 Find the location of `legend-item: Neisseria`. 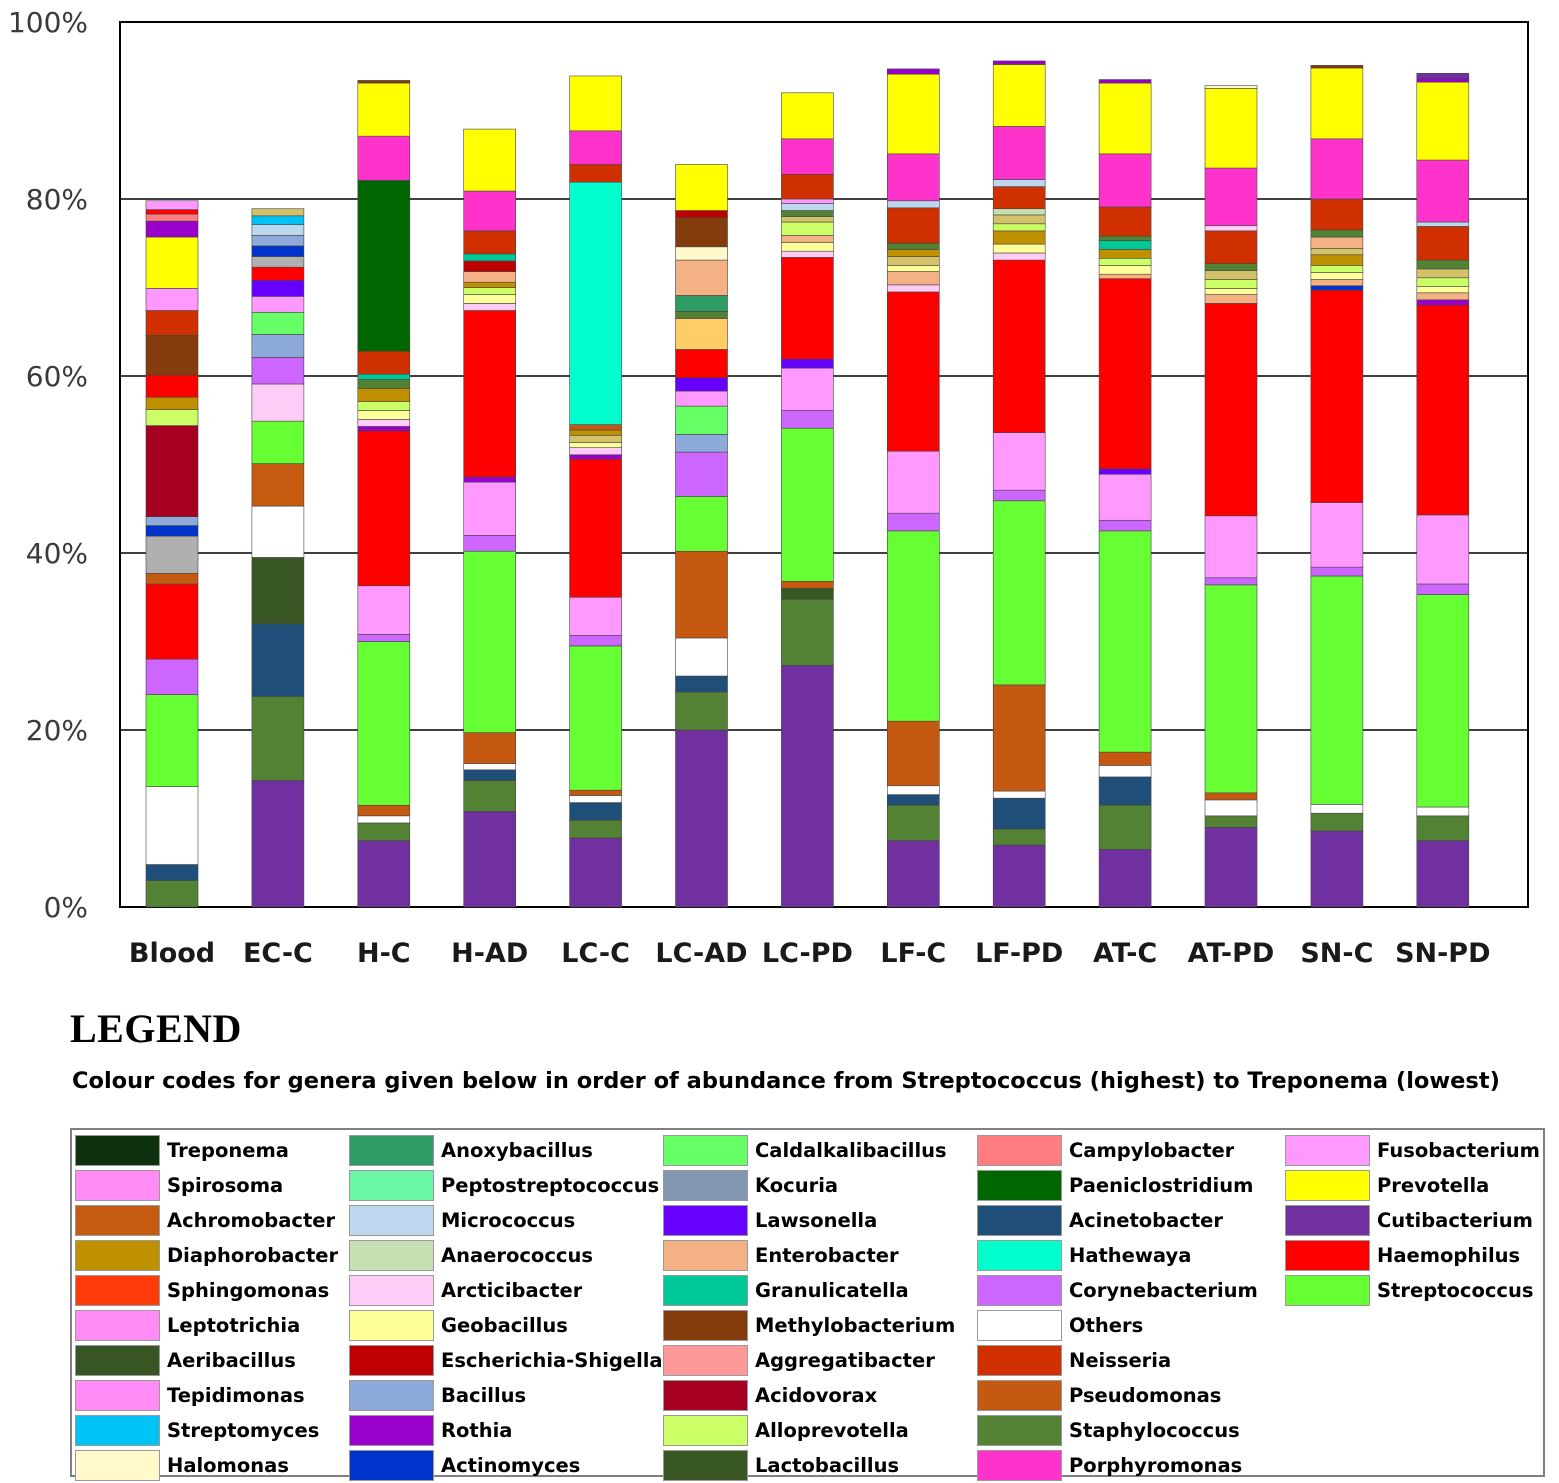

legend-item: Neisseria is located at coordinates (1130, 1360).